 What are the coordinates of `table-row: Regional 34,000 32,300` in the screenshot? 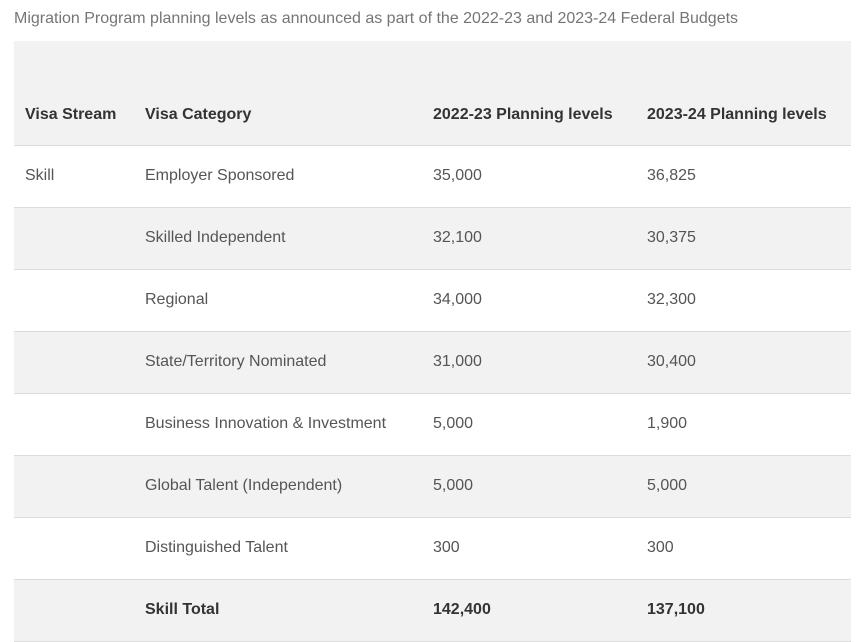 It's located at (432, 301).